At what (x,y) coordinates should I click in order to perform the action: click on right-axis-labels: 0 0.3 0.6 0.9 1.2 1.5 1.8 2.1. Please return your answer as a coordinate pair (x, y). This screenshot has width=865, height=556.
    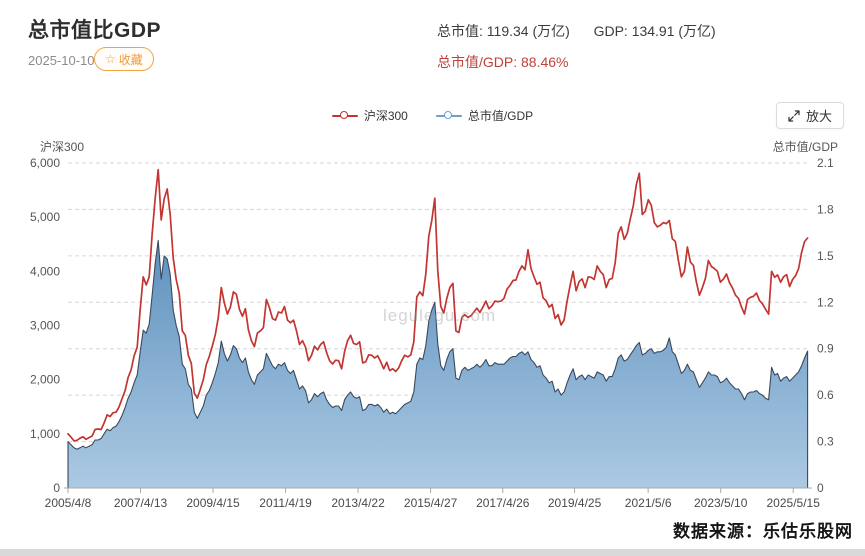
    Looking at the image, I should click on (825, 325).